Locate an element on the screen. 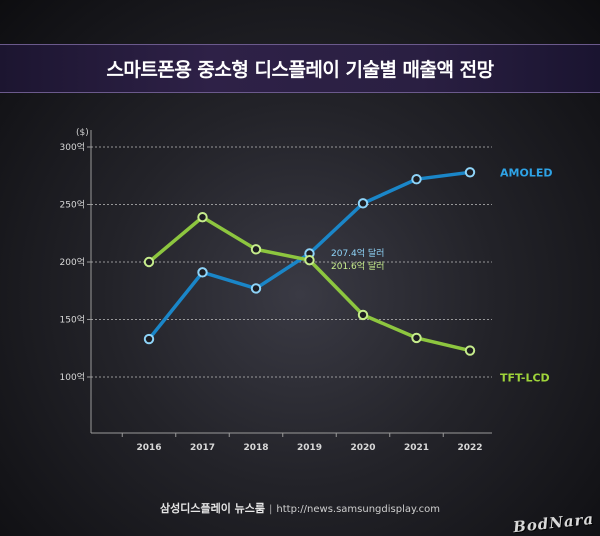 The height and width of the screenshot is (536, 600). x-tick-label: 2020 is located at coordinates (362, 448).